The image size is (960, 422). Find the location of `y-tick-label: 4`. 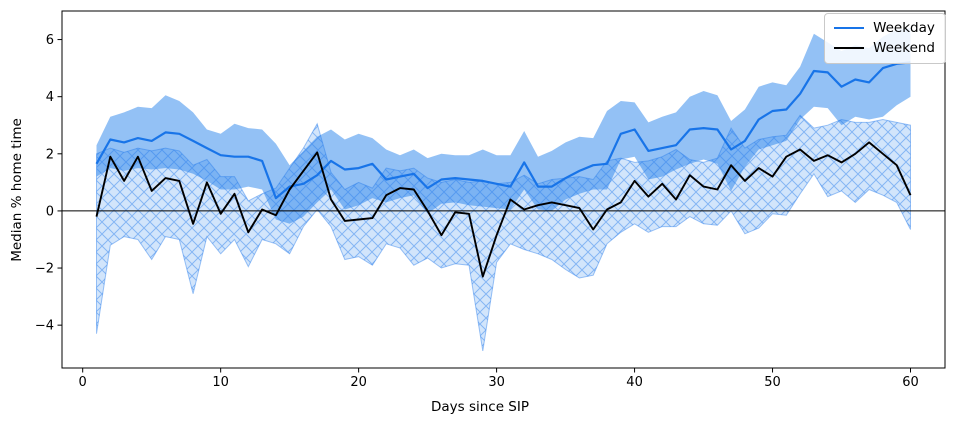

y-tick-label: 4 is located at coordinates (50, 97).